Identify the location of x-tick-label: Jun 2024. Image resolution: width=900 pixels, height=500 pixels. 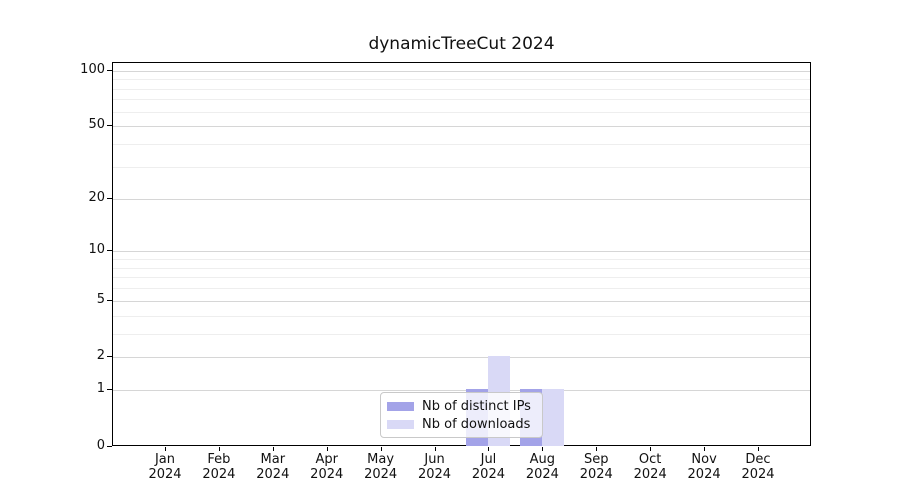
(435, 467).